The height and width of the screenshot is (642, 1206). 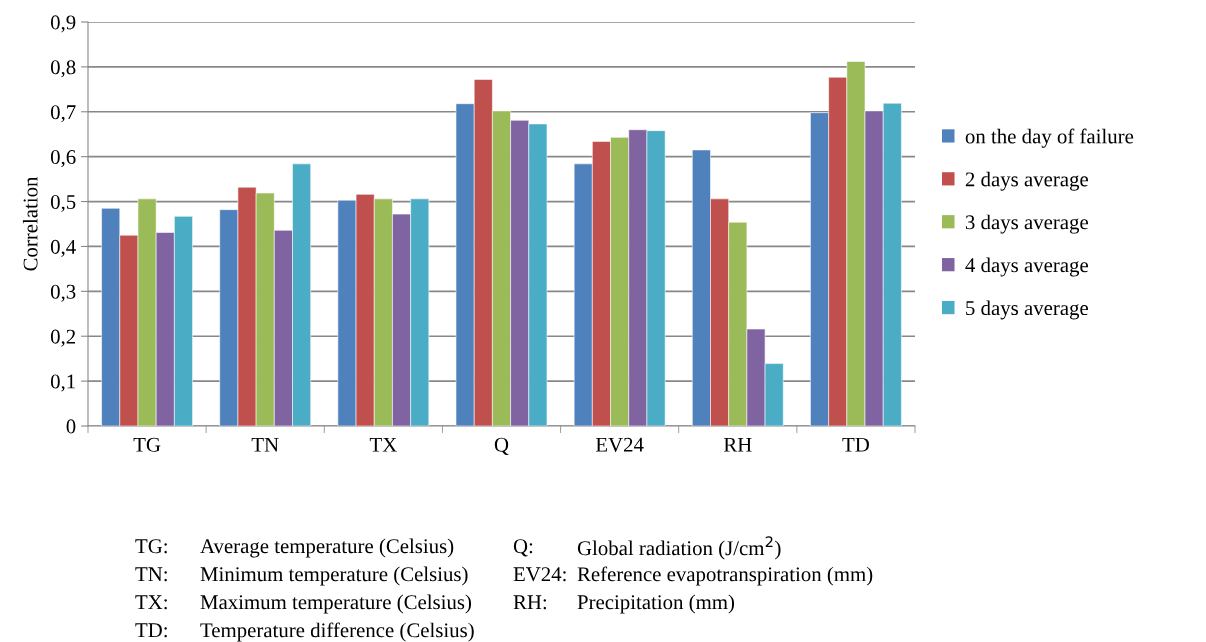 I want to click on y-tick-label: 0,6, so click(x=63, y=159).